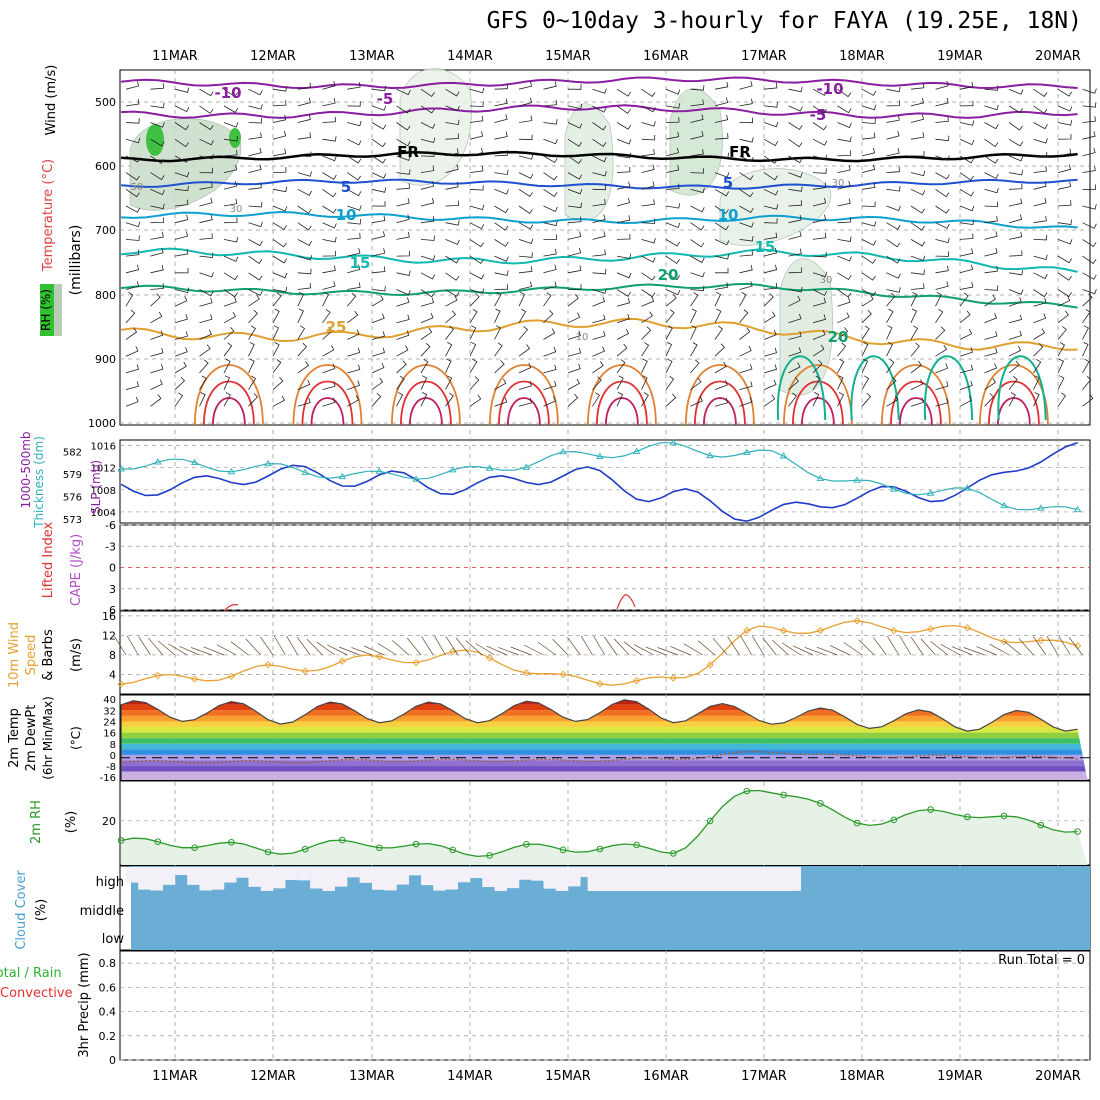 Image resolution: width=1100 pixels, height=1100 pixels. What do you see at coordinates (604, 735) in the screenshot?
I see `temp-band` at bounding box center [604, 735].